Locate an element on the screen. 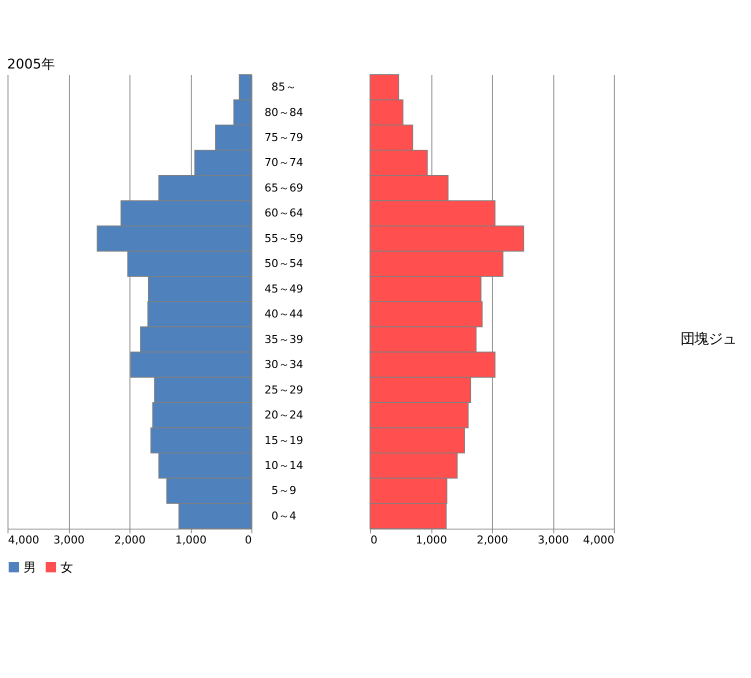 The width and height of the screenshot is (751, 678). y-tick-label: 5～9 is located at coordinates (283, 491).